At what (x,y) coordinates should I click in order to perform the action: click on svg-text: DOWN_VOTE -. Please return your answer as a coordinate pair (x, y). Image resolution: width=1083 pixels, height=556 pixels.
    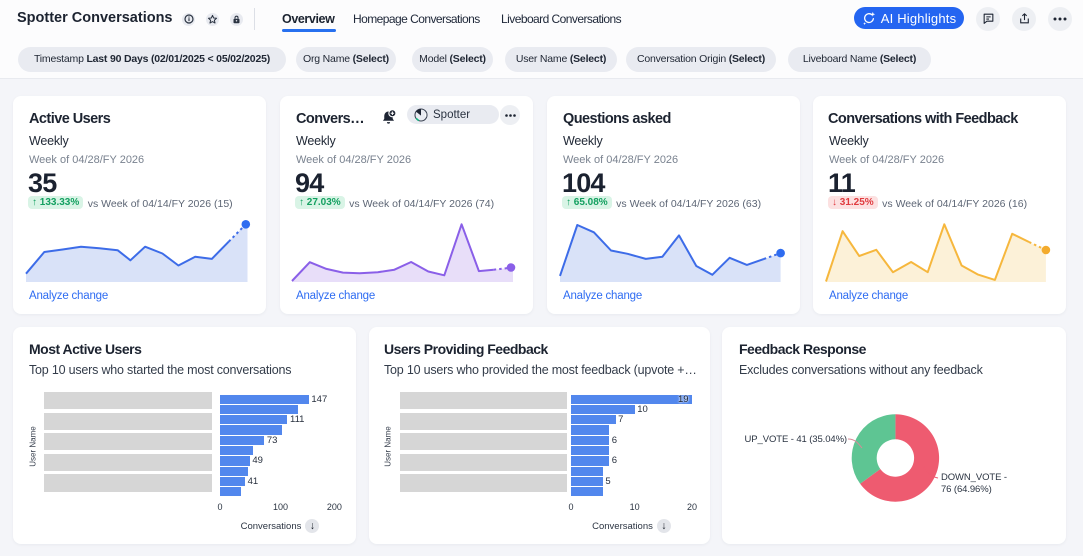
    Looking at the image, I should click on (974, 477).